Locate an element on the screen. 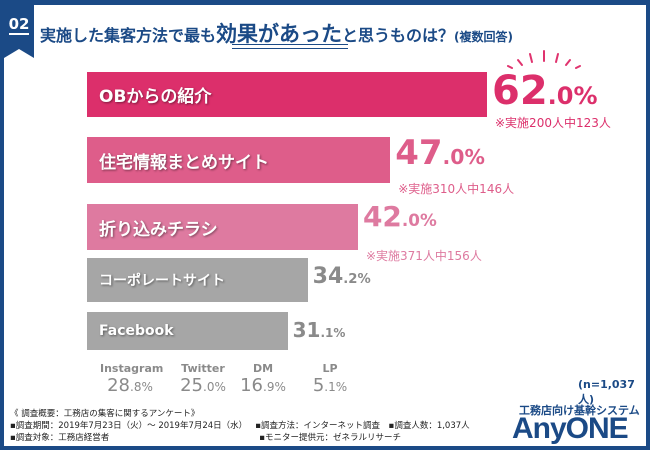 The height and width of the screenshot is (450, 650). other-label: Instagram is located at coordinates (132, 368).